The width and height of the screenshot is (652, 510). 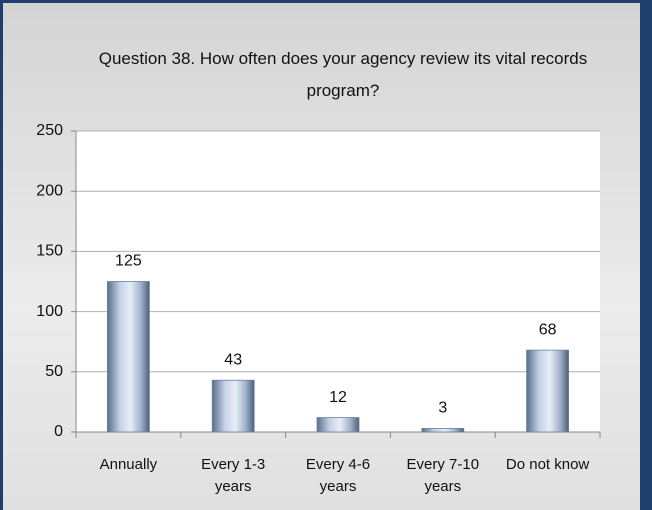 I want to click on x-tick-label: Every 4-6 years, so click(x=338, y=475).